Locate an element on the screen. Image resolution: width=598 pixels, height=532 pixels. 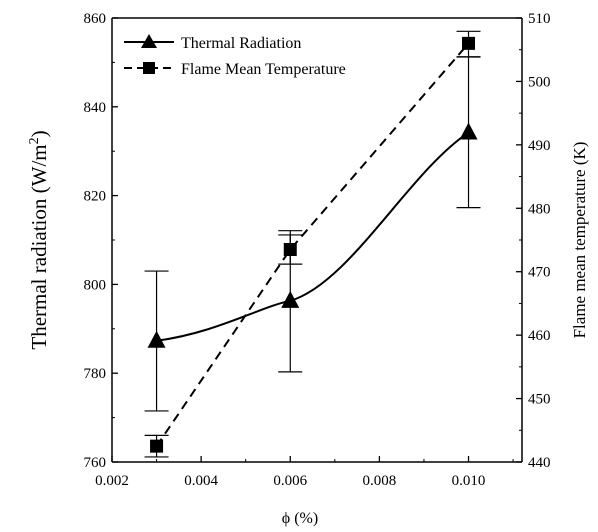
x-axis-title: ϕ (%) is located at coordinates (300, 518).